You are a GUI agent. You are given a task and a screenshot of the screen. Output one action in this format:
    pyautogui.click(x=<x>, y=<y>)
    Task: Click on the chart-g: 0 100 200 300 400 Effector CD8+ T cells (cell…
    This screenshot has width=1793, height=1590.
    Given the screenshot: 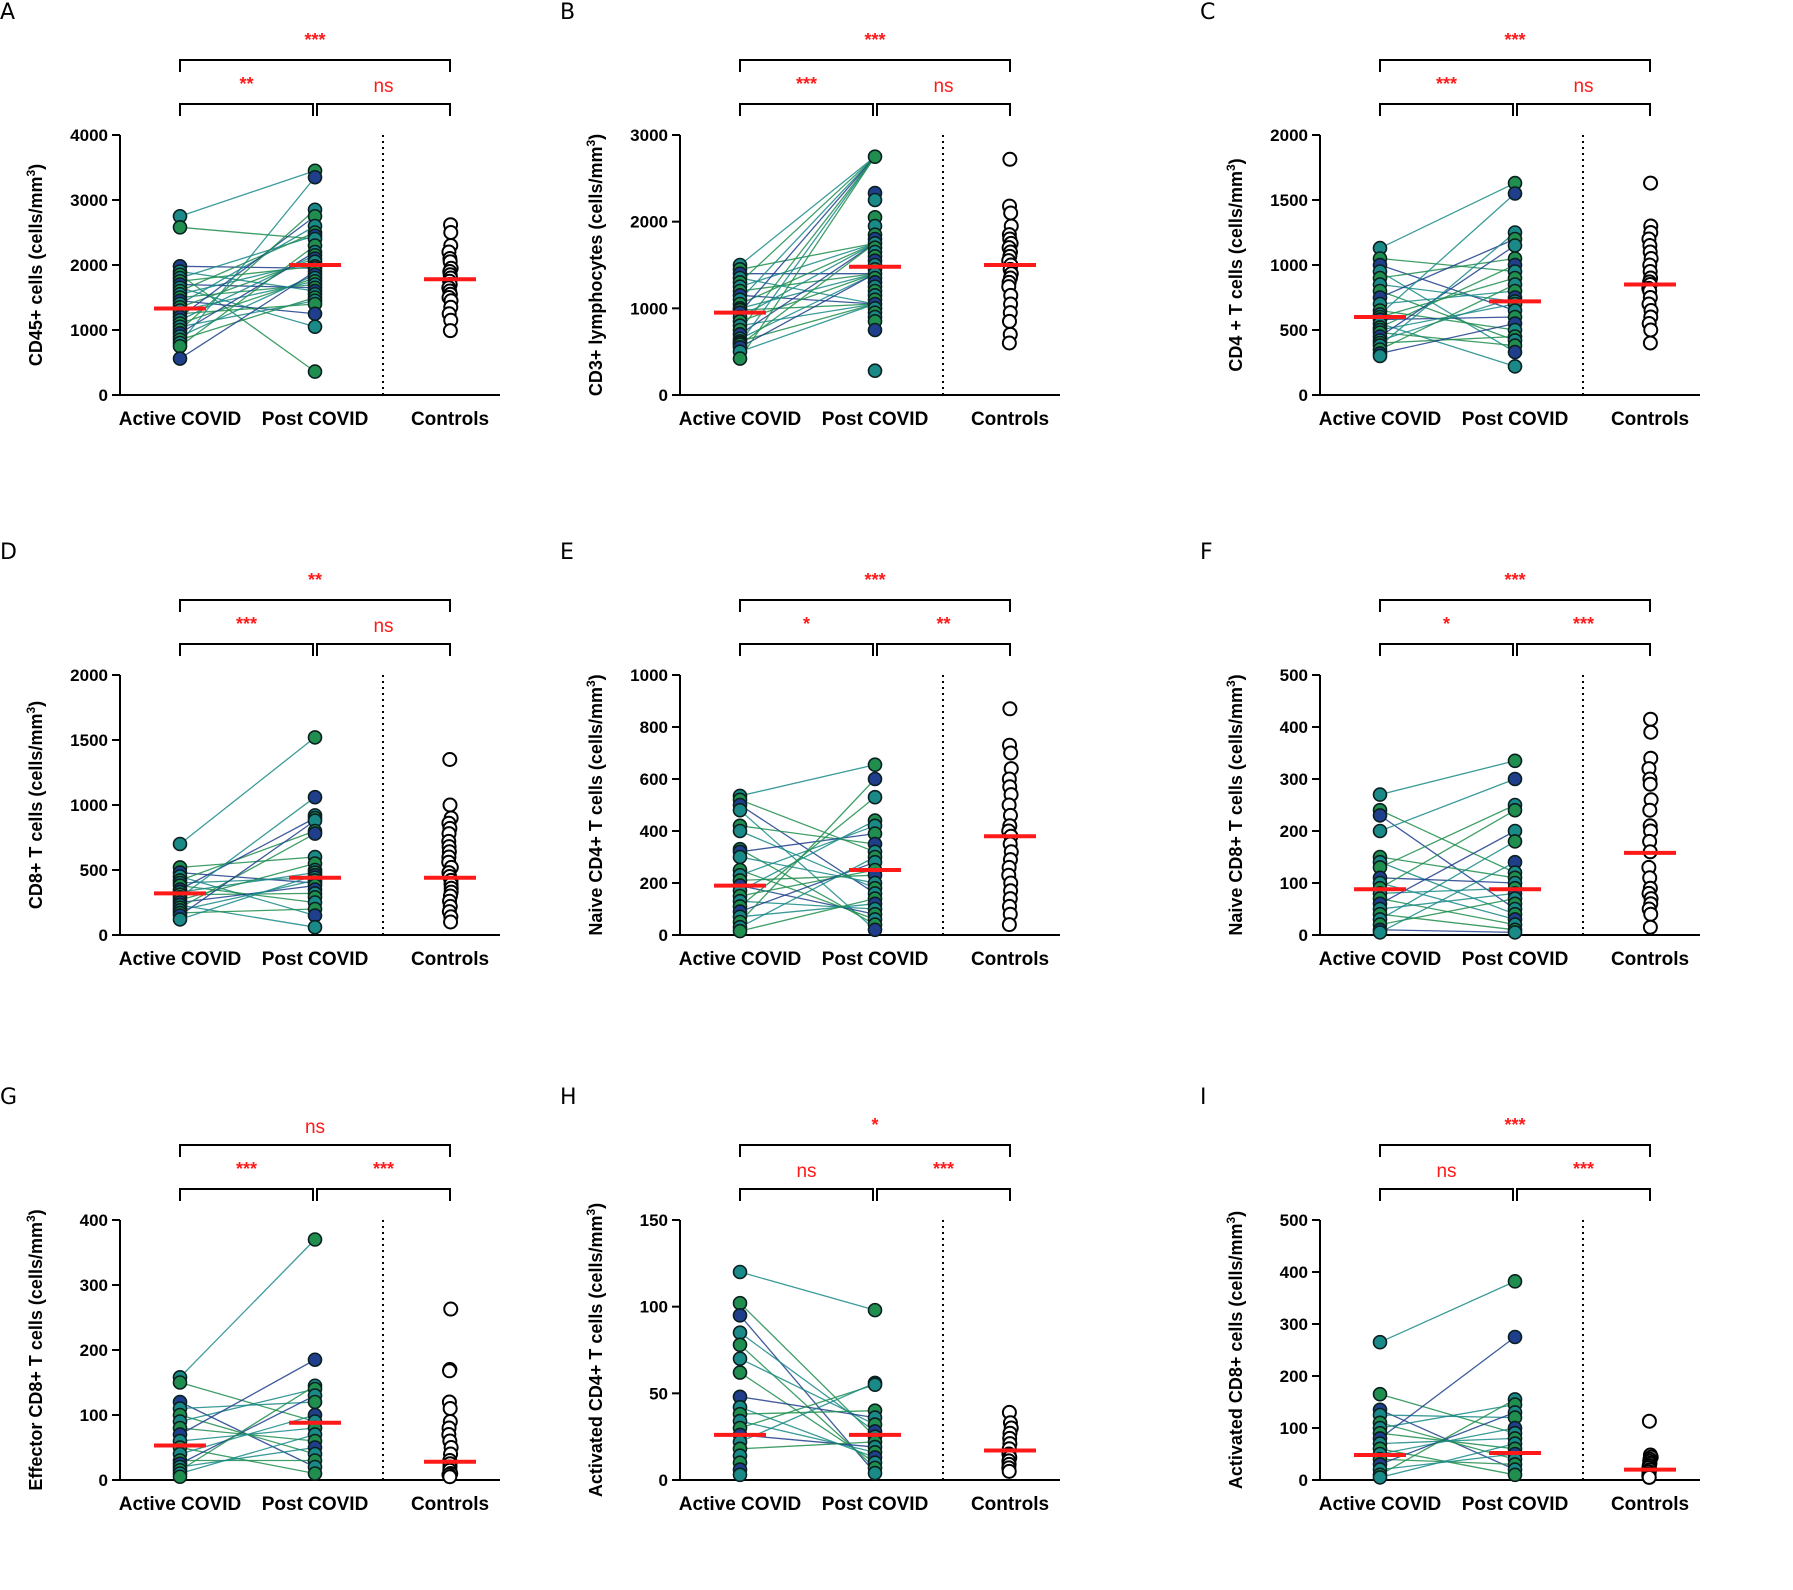 What is the action you would take?
    pyautogui.click(x=262, y=1316)
    